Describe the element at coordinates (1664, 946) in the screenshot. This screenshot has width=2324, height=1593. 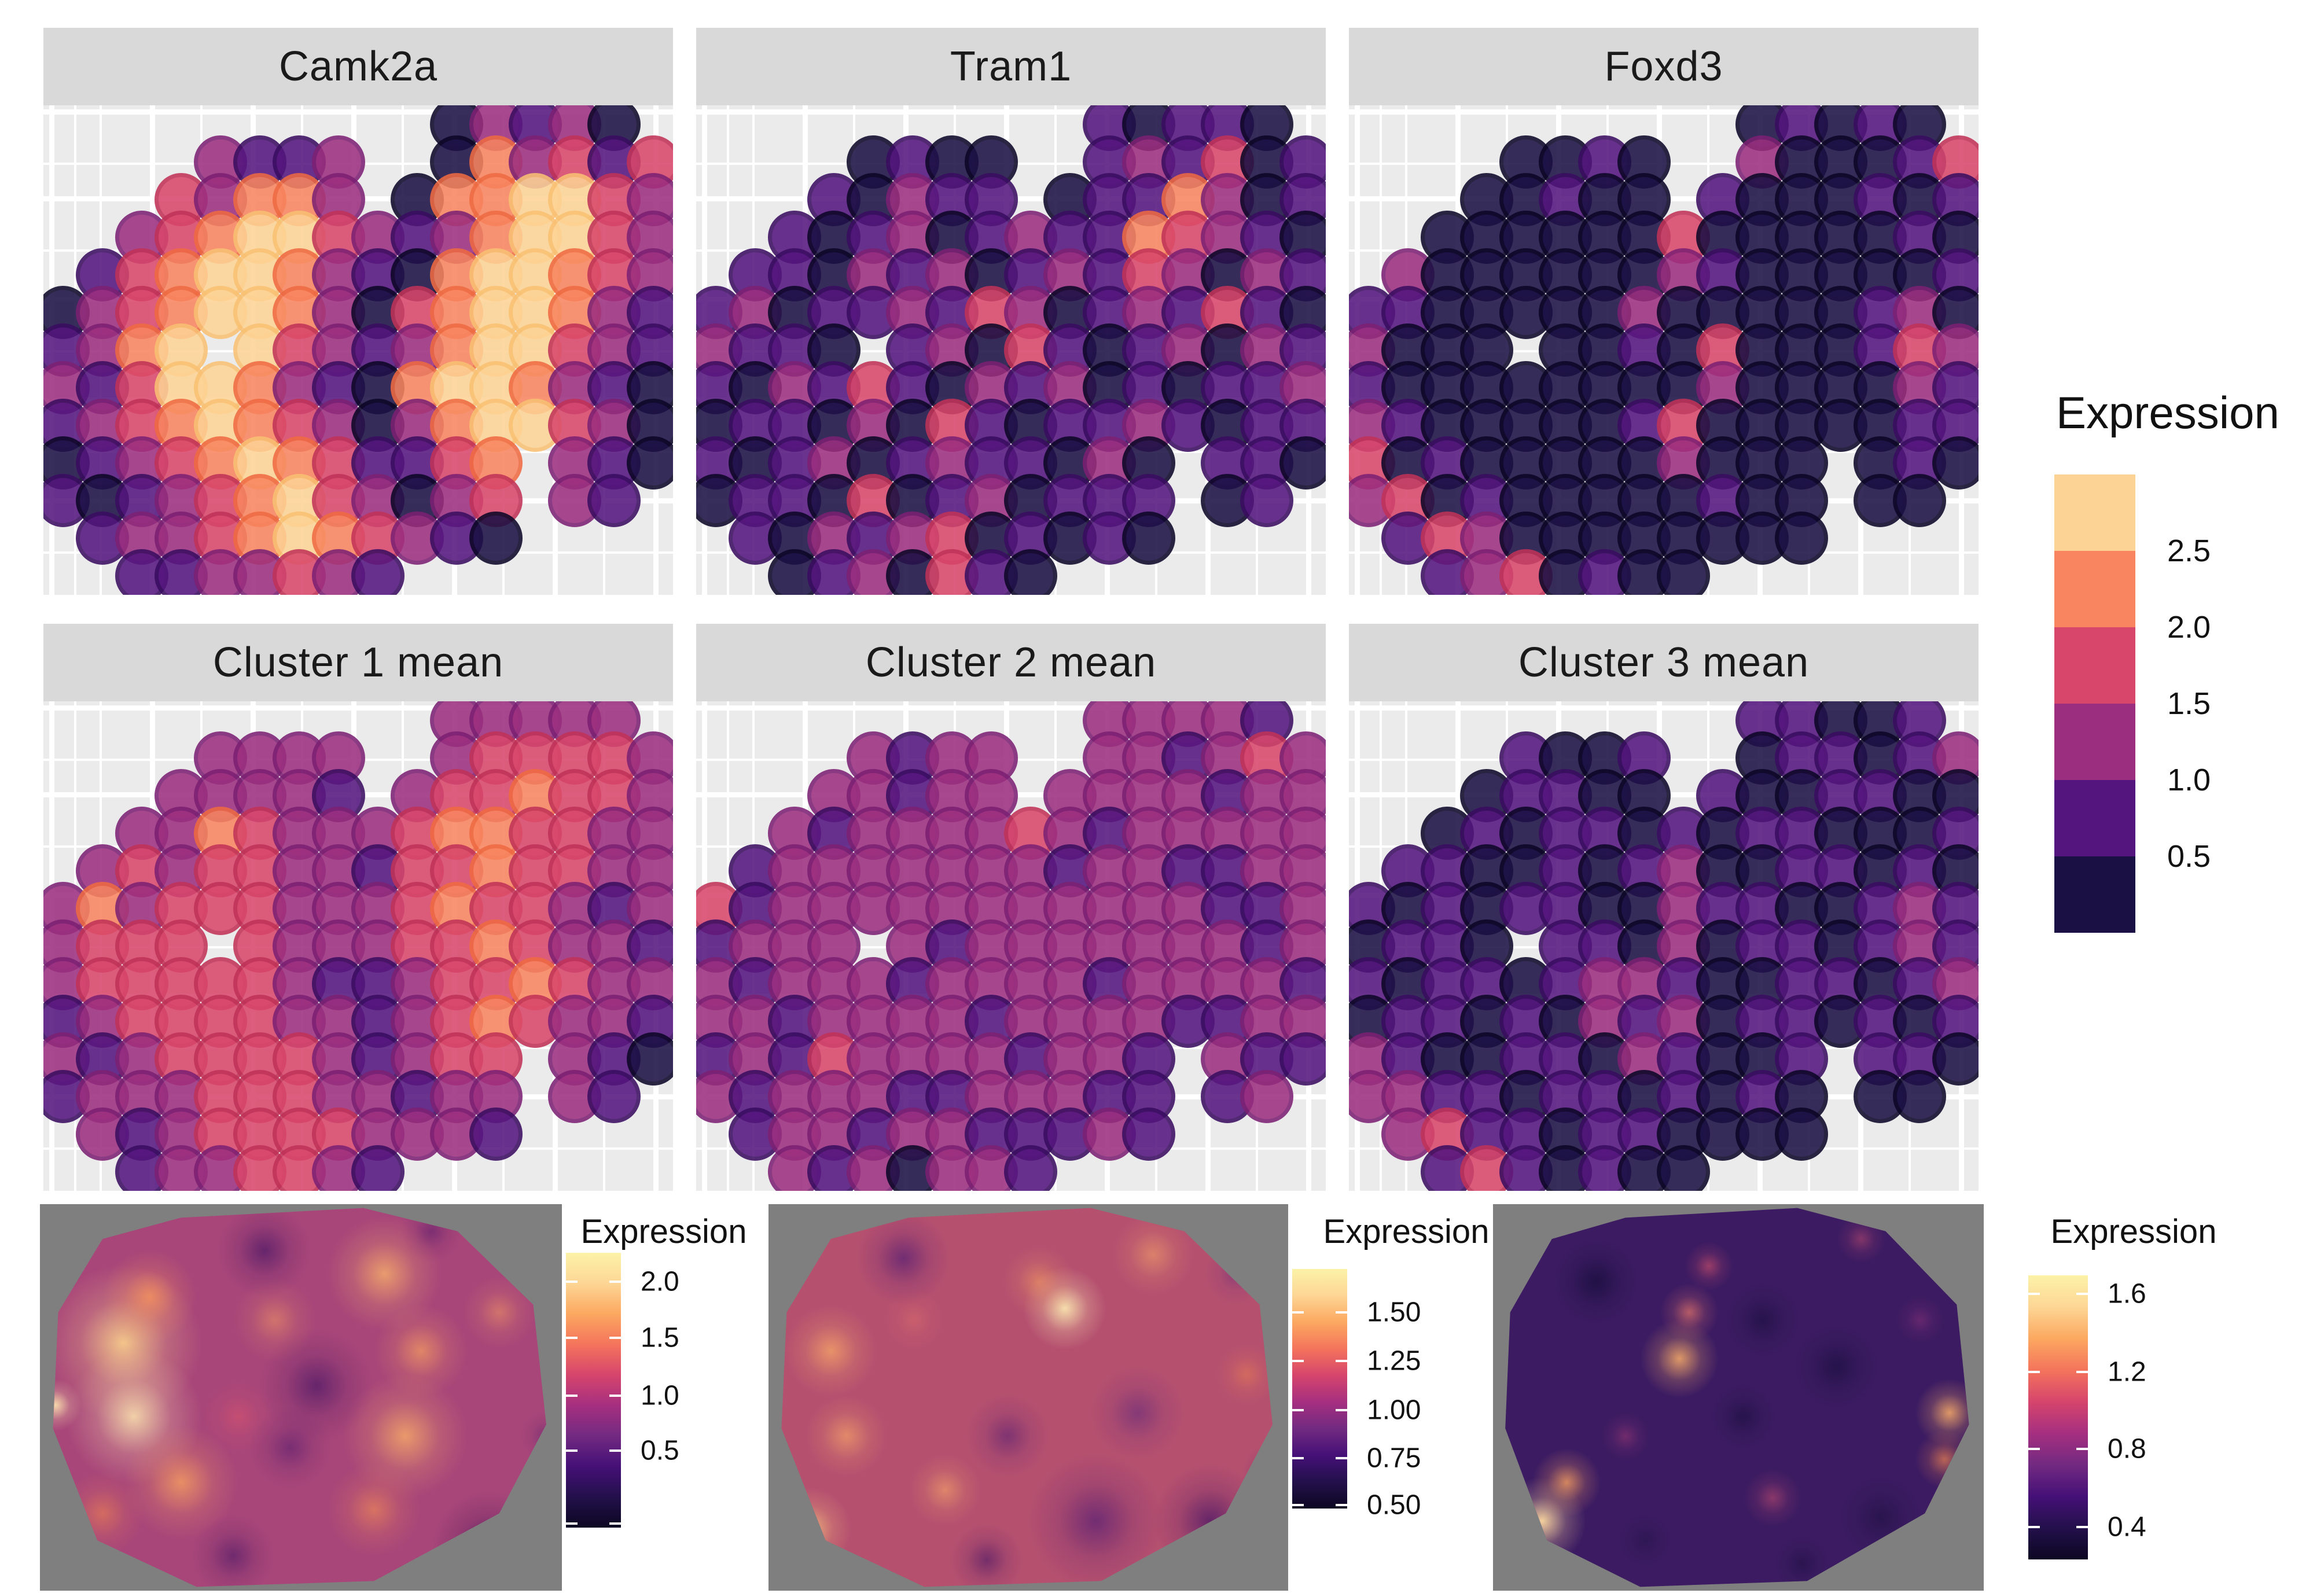
I see `spot-plot-cluster3` at that location.